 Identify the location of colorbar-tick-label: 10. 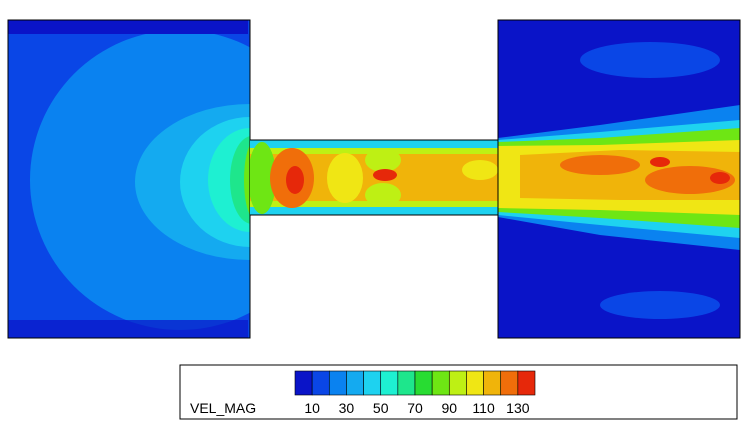
(312, 408).